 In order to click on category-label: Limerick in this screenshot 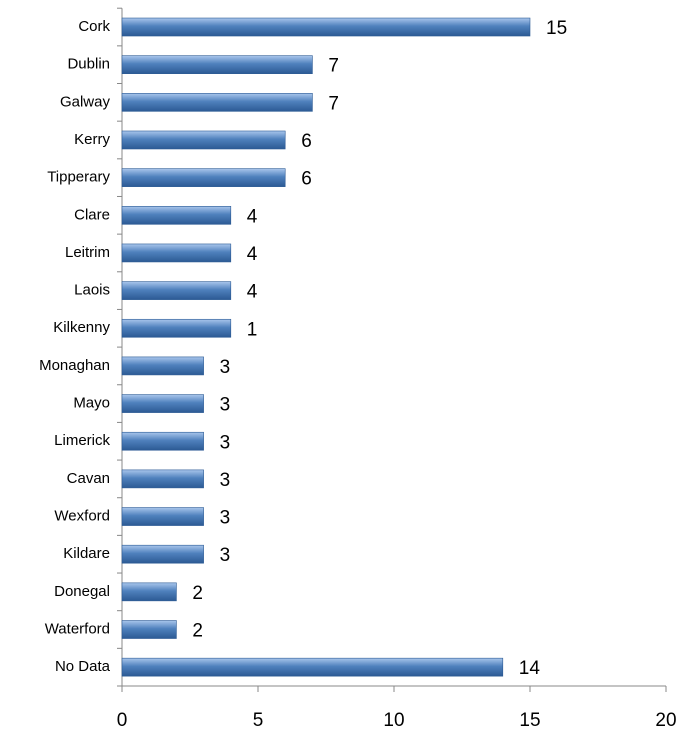, I will do `click(82, 440)`.